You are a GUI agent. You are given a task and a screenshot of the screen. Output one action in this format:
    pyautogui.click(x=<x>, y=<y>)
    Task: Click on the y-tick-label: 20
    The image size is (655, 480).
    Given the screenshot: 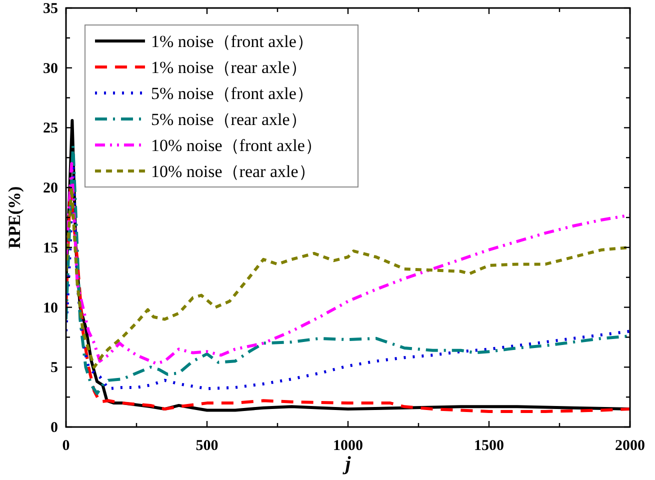 What is the action you would take?
    pyautogui.click(x=50, y=188)
    